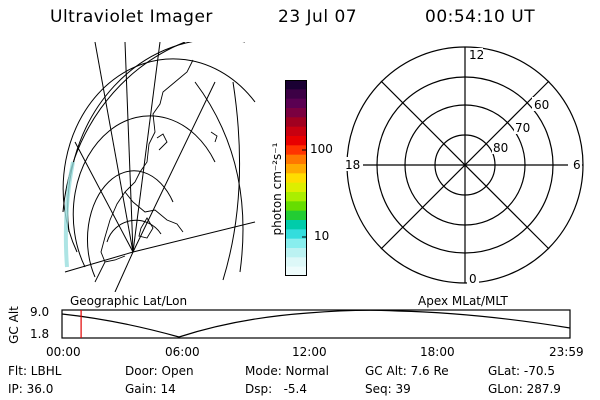 Image resolution: width=600 pixels, height=400 pixels. I want to click on mlt-label-0: 0, so click(473, 279).